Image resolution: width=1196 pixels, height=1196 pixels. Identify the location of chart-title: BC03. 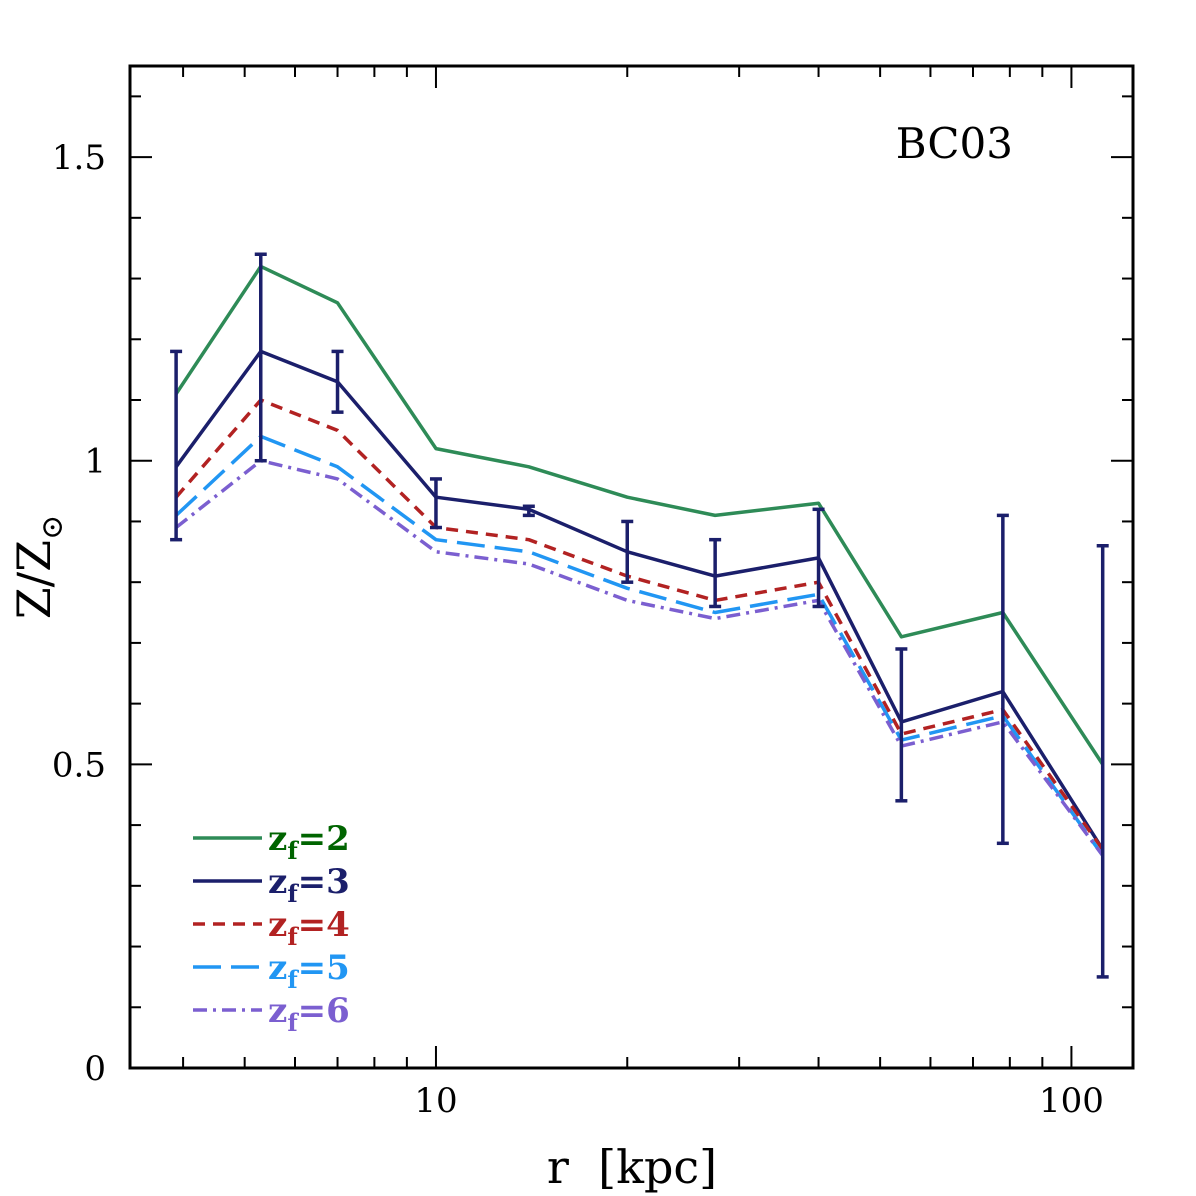
(954, 143).